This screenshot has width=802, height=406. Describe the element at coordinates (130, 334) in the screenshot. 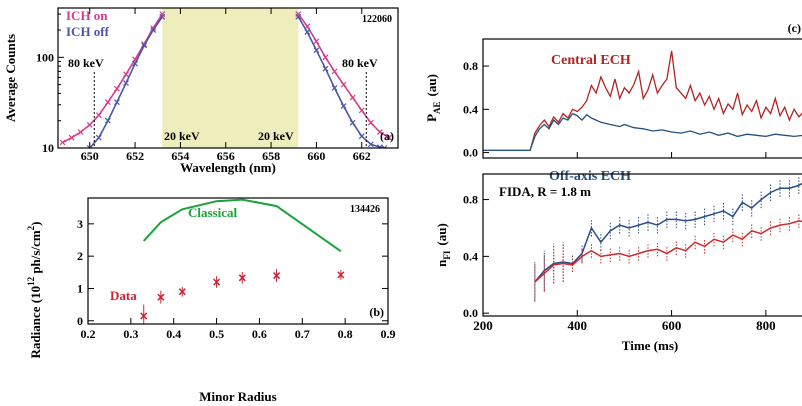

I see `panel-b-x-tick-label: 0.3` at that location.